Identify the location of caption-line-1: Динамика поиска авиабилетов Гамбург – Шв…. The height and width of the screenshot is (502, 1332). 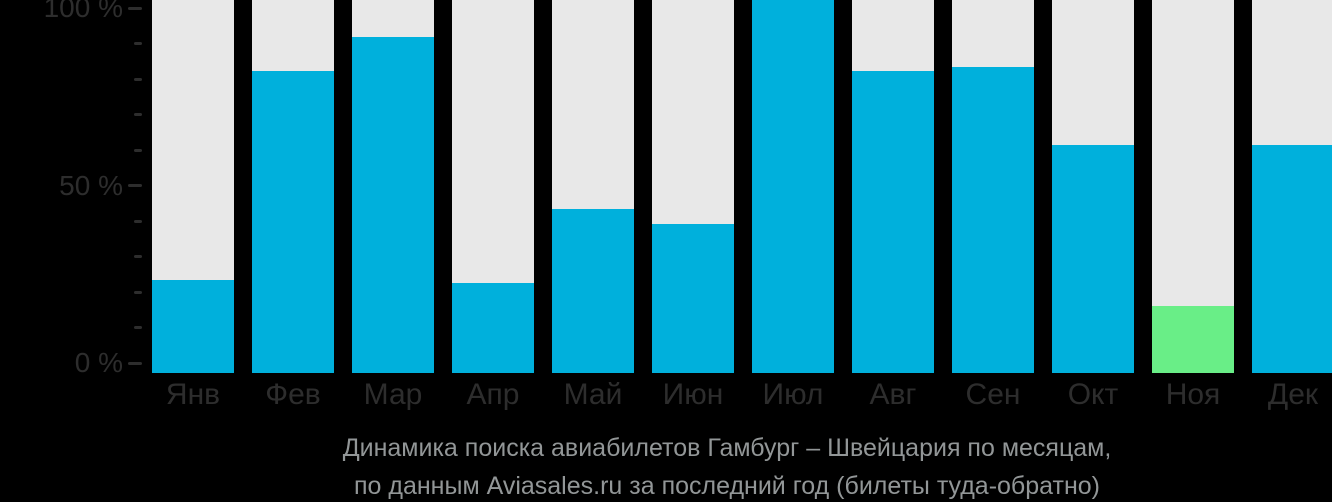
(727, 448).